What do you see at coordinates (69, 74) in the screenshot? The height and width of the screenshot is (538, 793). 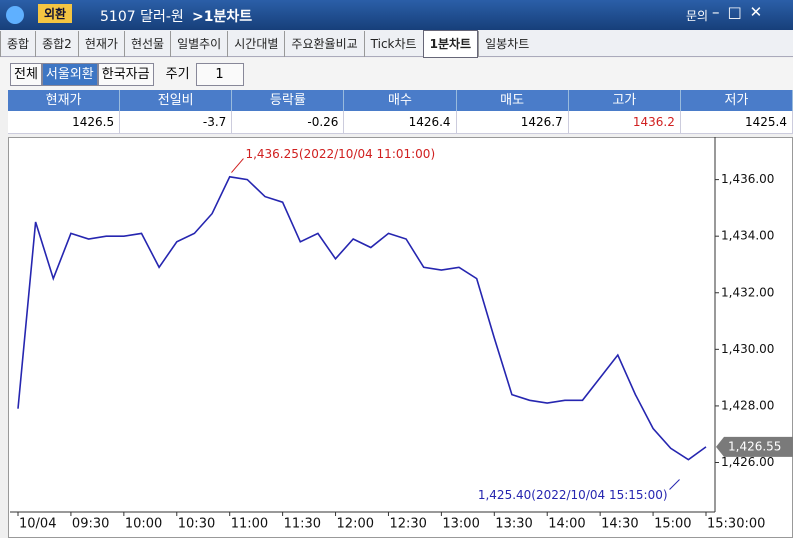 I see `filter-button: 서울외환` at bounding box center [69, 74].